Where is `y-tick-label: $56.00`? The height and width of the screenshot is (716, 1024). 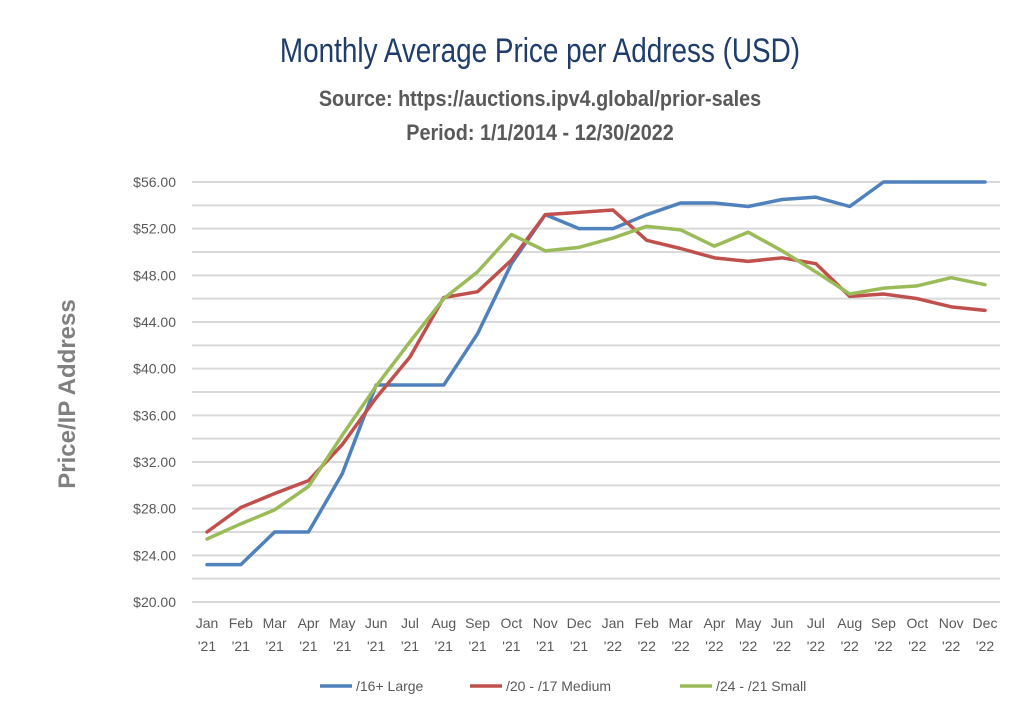
y-tick-label: $56.00 is located at coordinates (154, 182).